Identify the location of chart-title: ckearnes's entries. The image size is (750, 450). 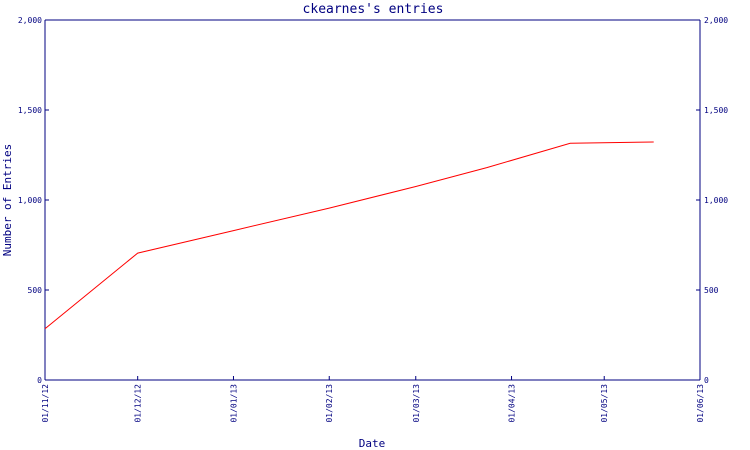
(373, 9).